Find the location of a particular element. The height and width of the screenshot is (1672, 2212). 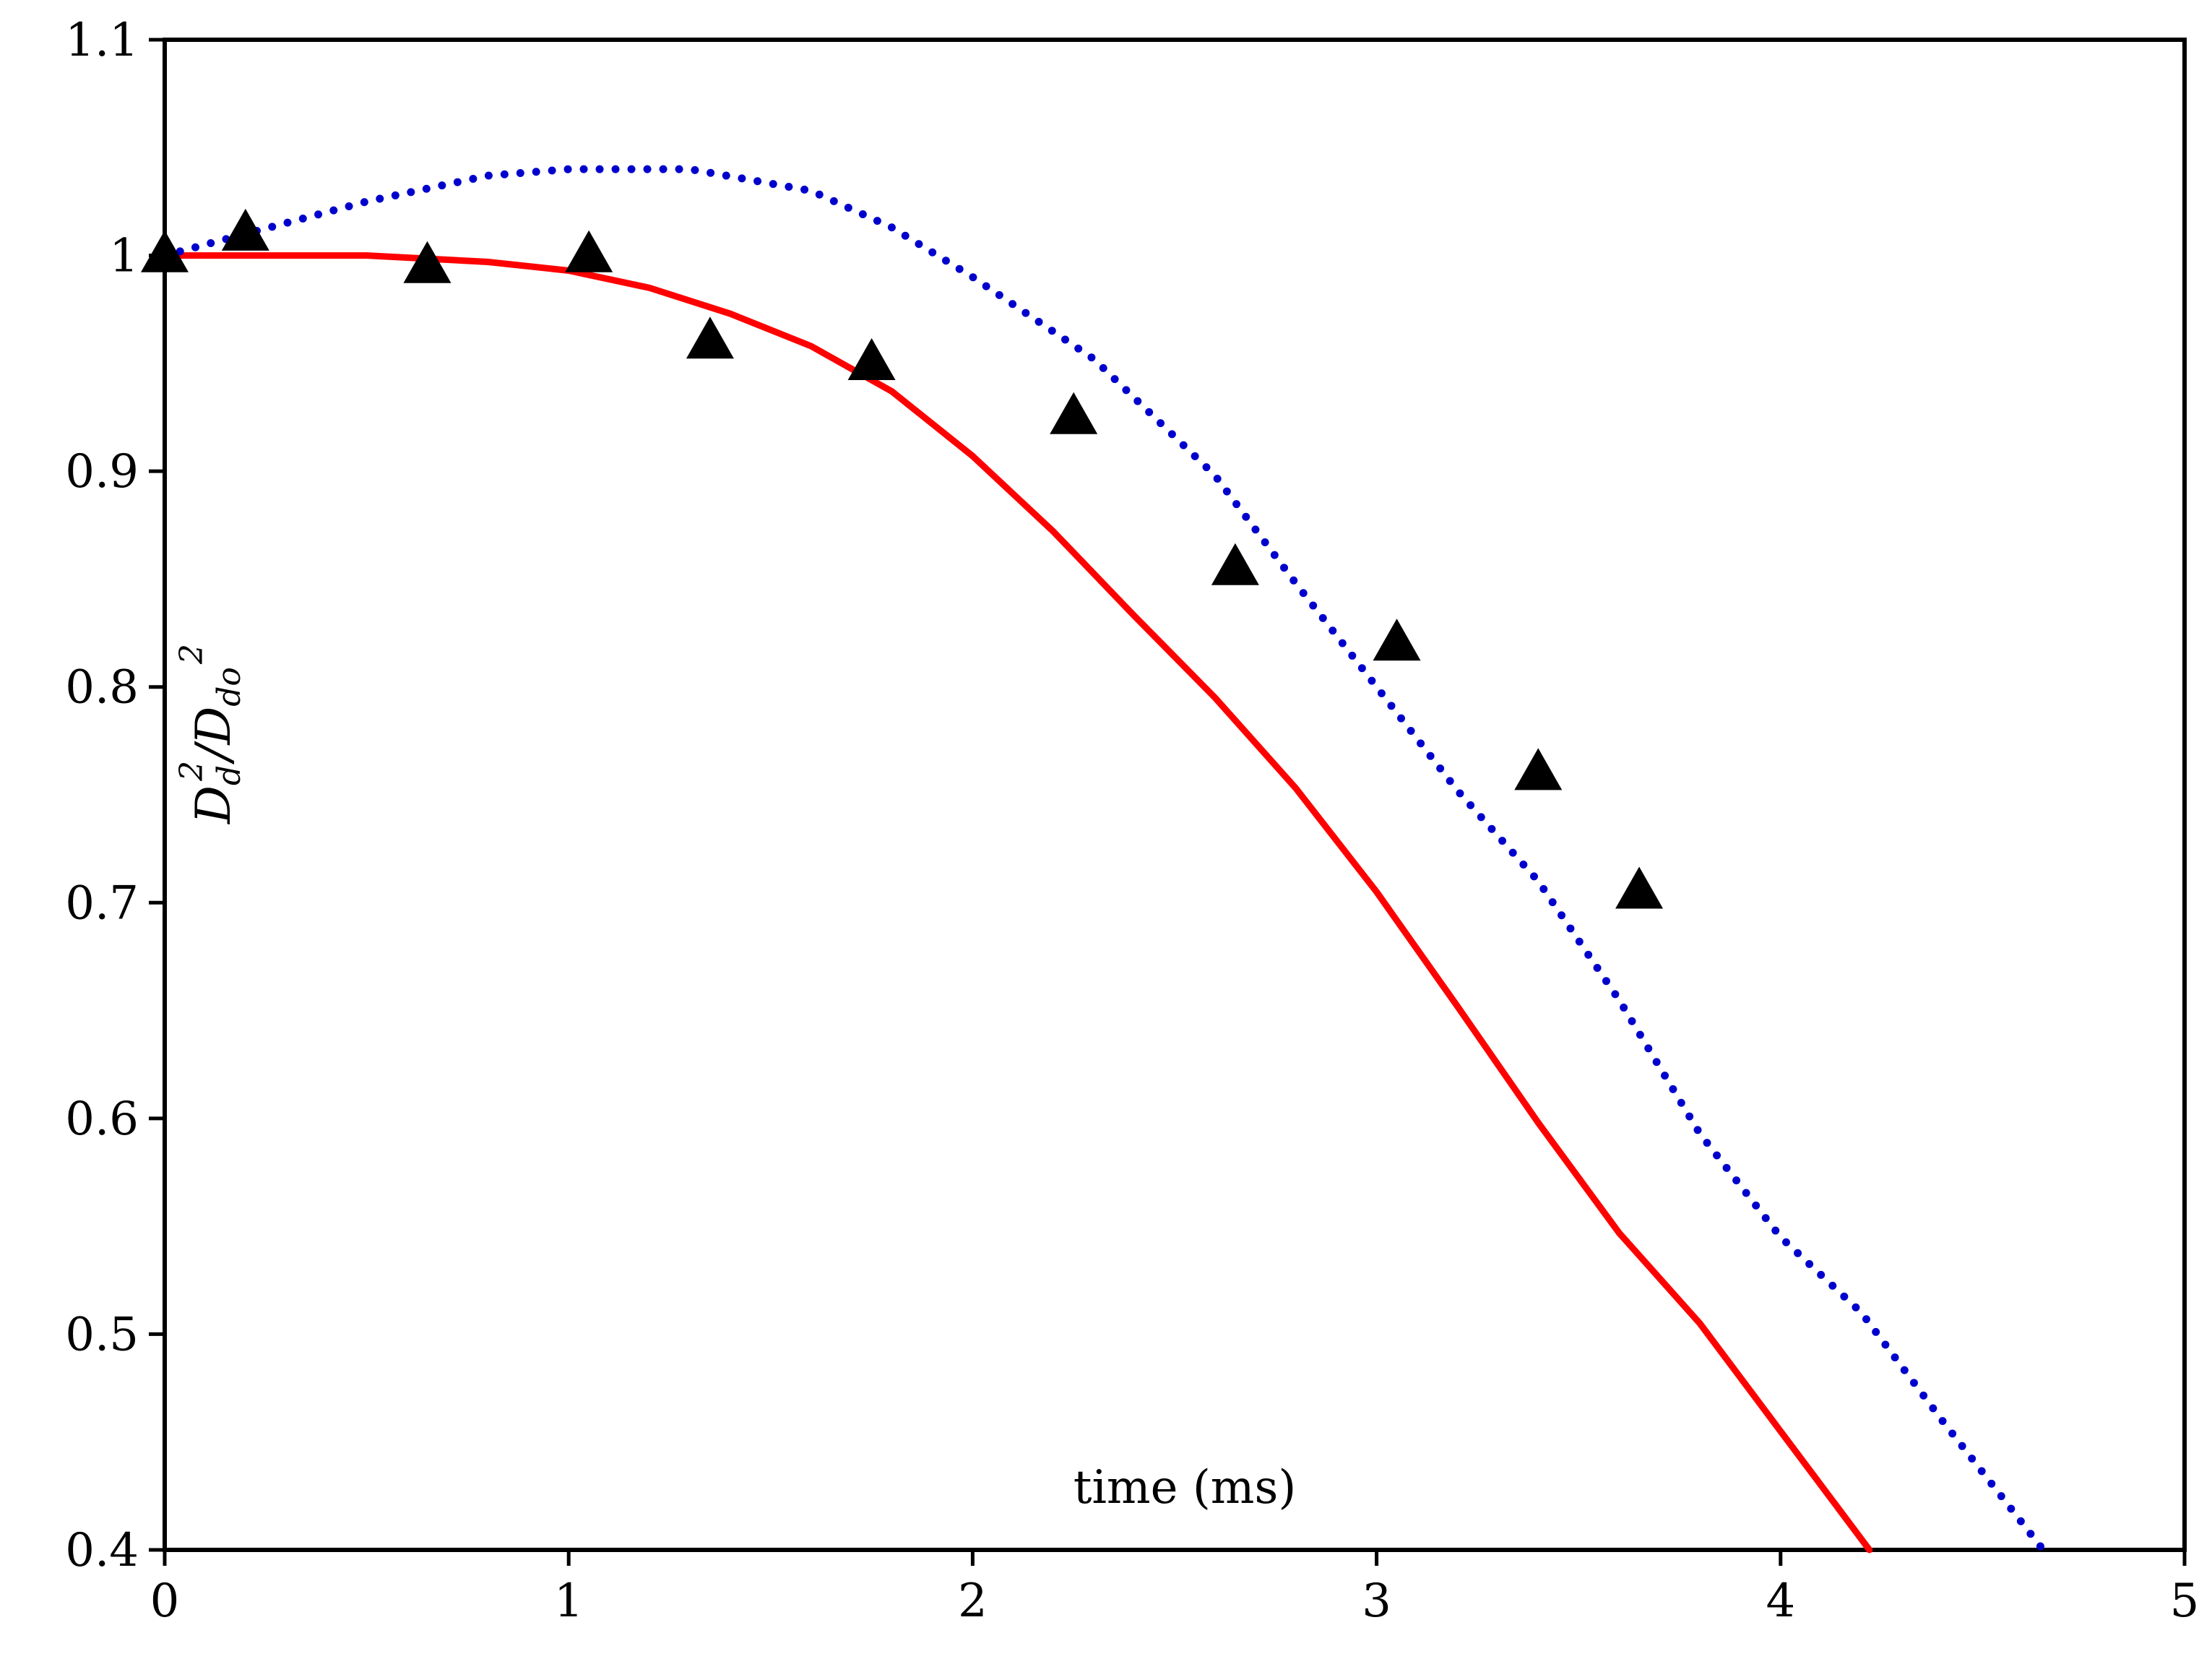

x-axis-title: time (ms) is located at coordinates (1185, 1488).